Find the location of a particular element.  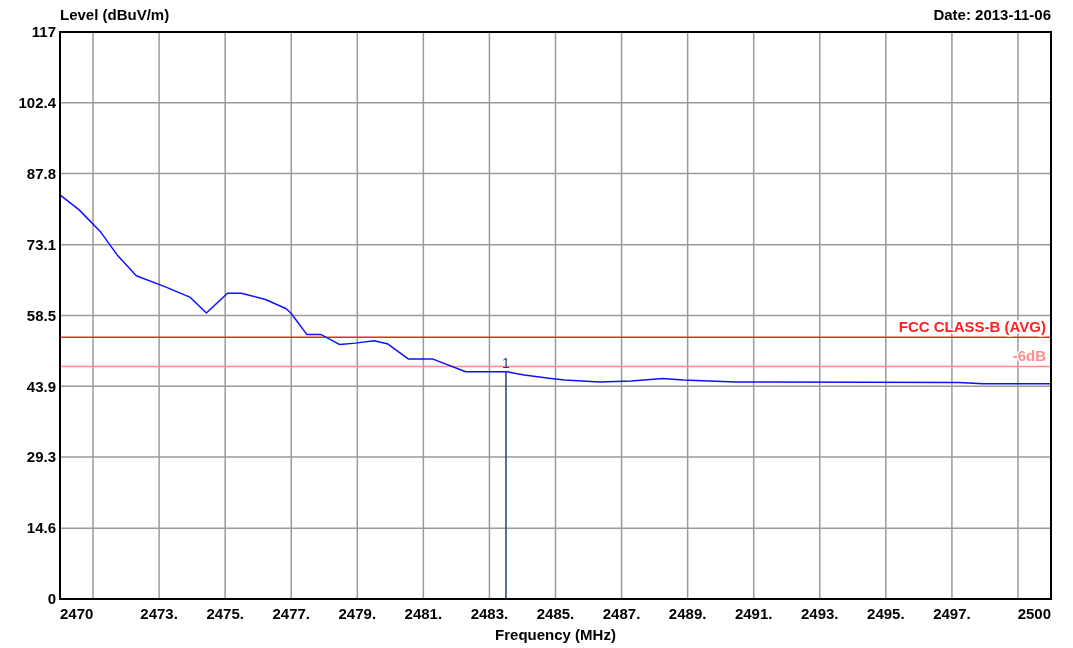

y-tick-label: 73.1 is located at coordinates (41, 244).